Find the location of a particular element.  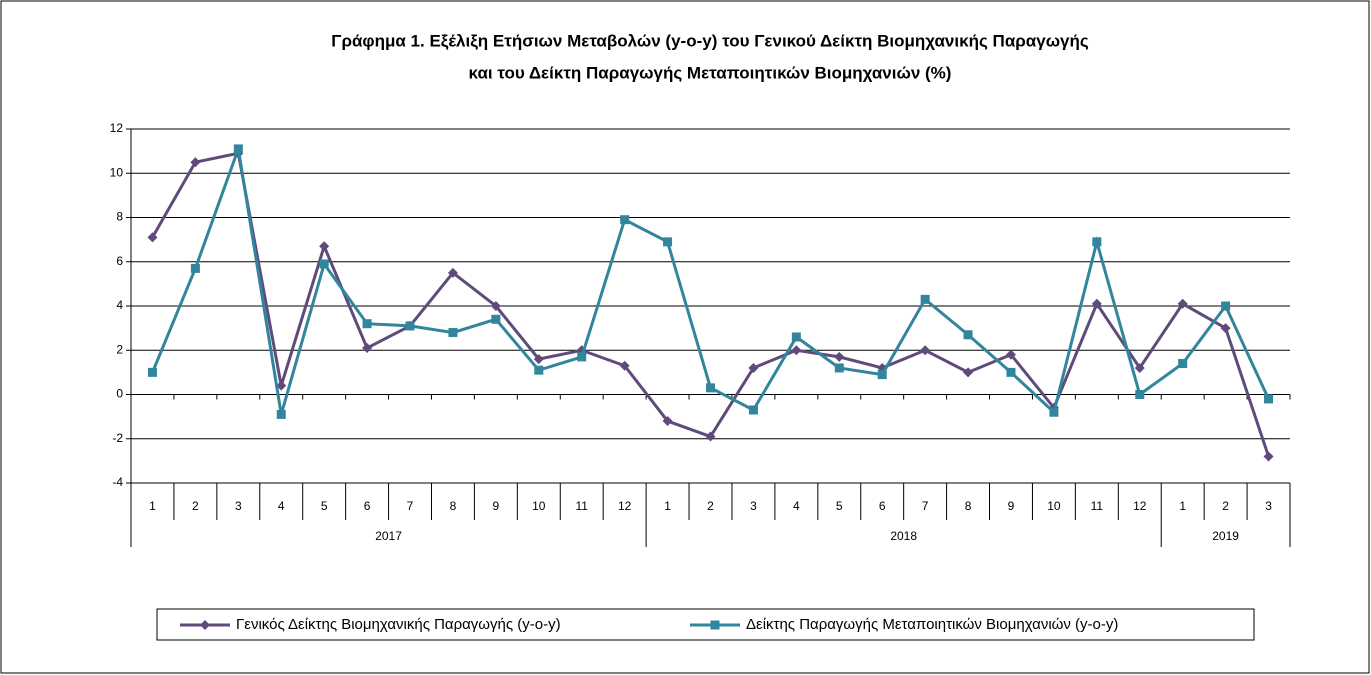

x-group-label: 2017 is located at coordinates (388, 536).